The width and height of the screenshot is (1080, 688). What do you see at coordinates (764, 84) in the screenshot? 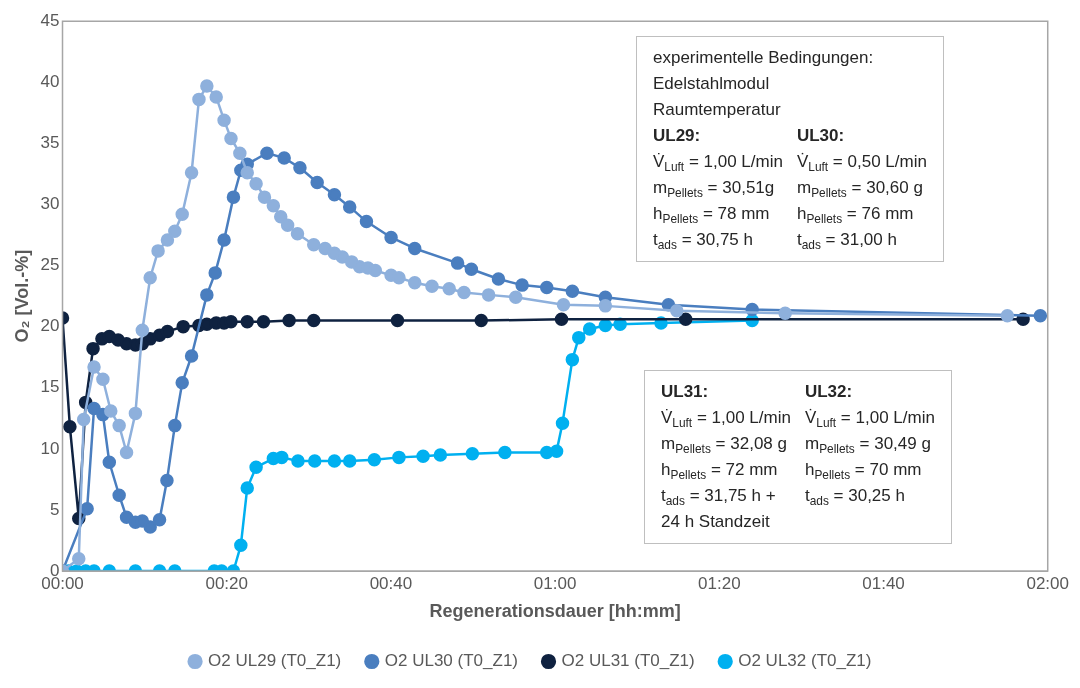
I see `annotation: experimentelle Bedingungen: Edelstahlmodul Raumtemperatur` at bounding box center [764, 84].